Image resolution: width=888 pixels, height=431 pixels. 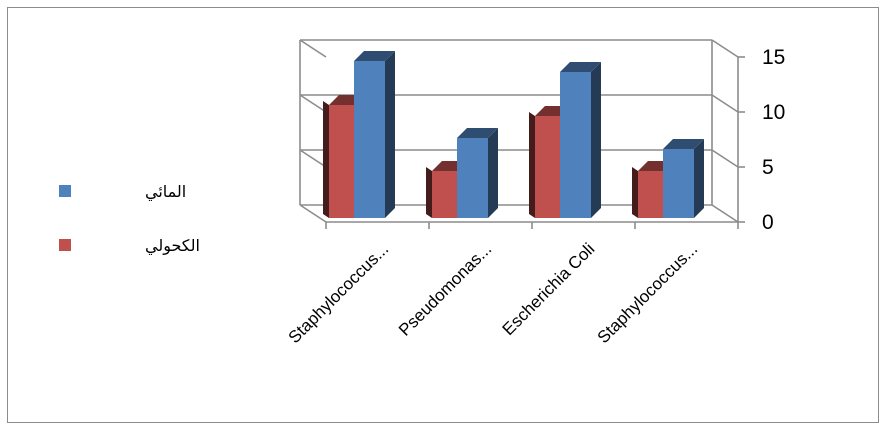 I want to click on legend: المائي الكحولي, so click(x=129, y=219).